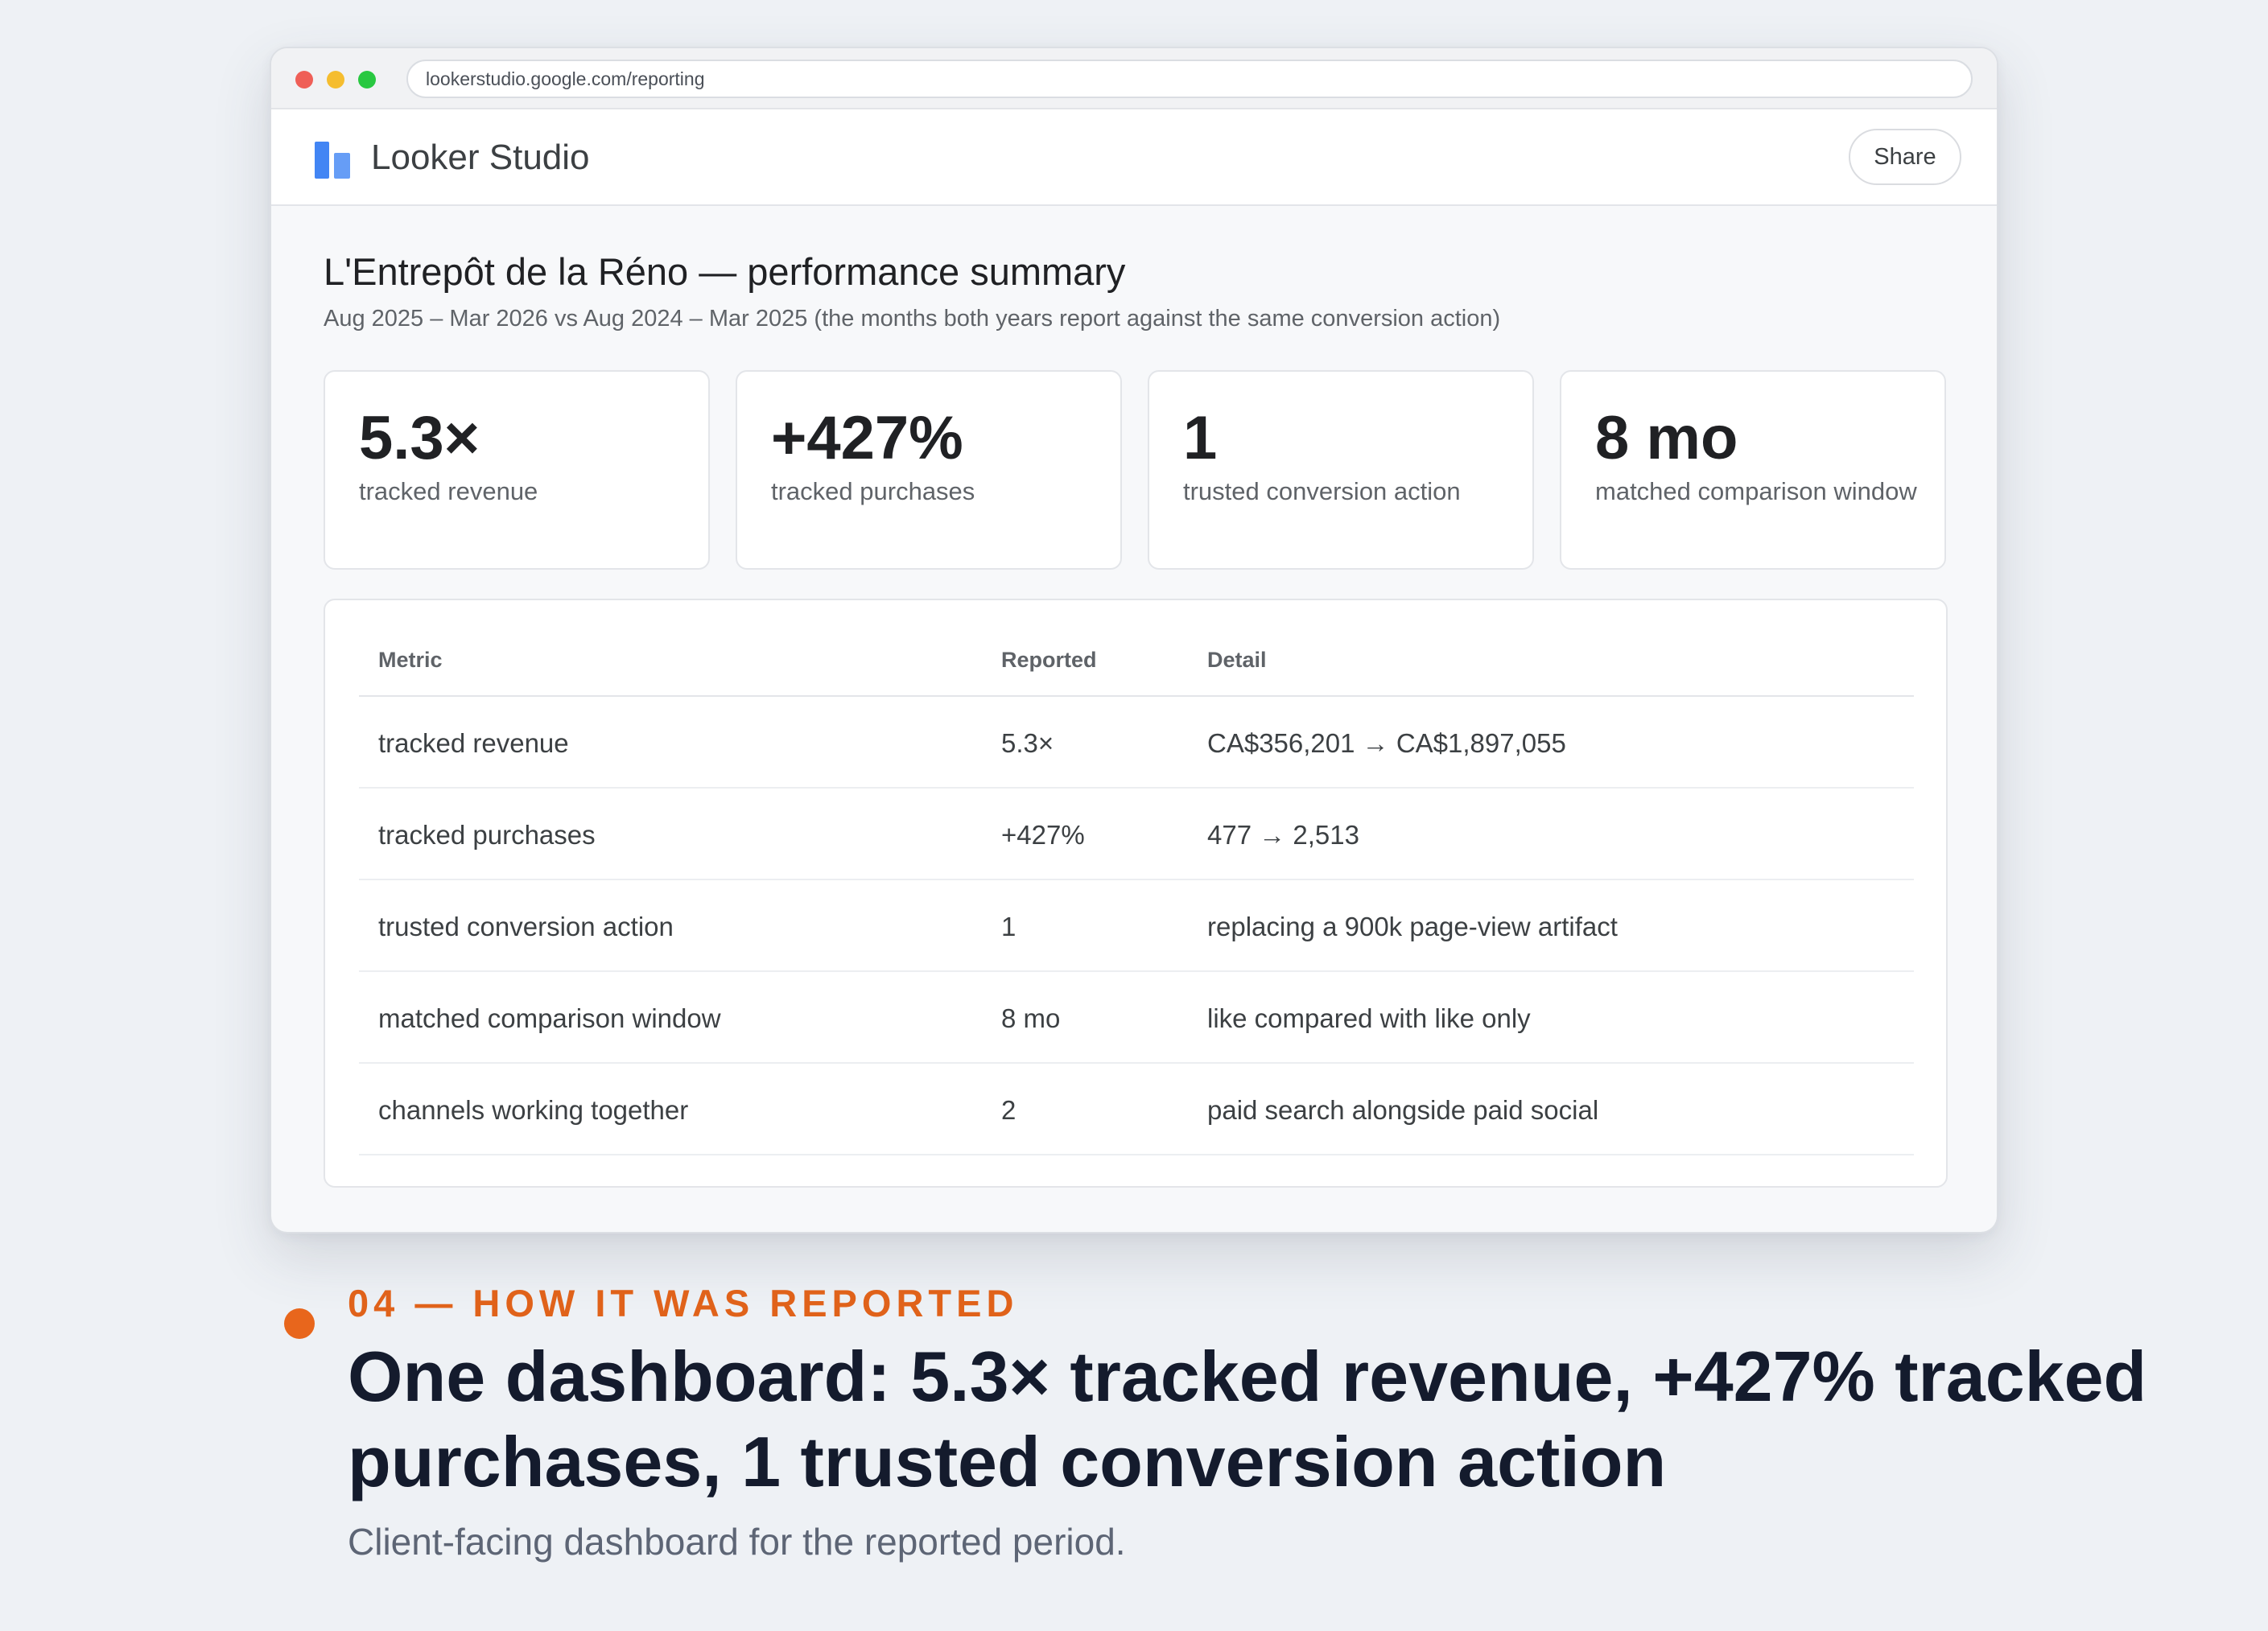 The width and height of the screenshot is (2268, 1631). Describe the element at coordinates (335, 80) in the screenshot. I see `minimize-window-button` at that location.